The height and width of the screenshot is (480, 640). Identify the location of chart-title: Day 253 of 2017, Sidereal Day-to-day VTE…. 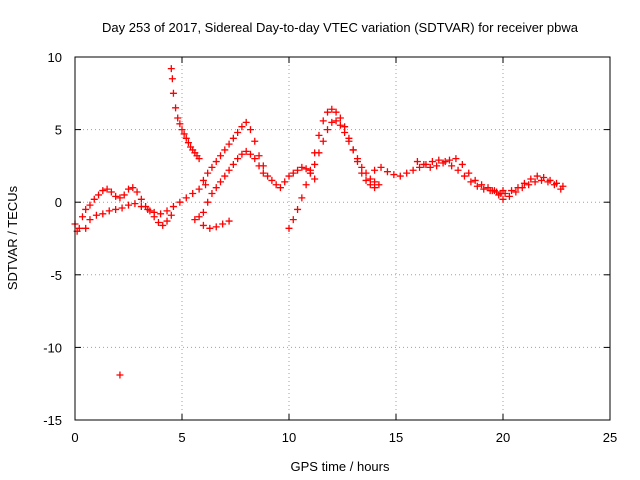
(340, 27).